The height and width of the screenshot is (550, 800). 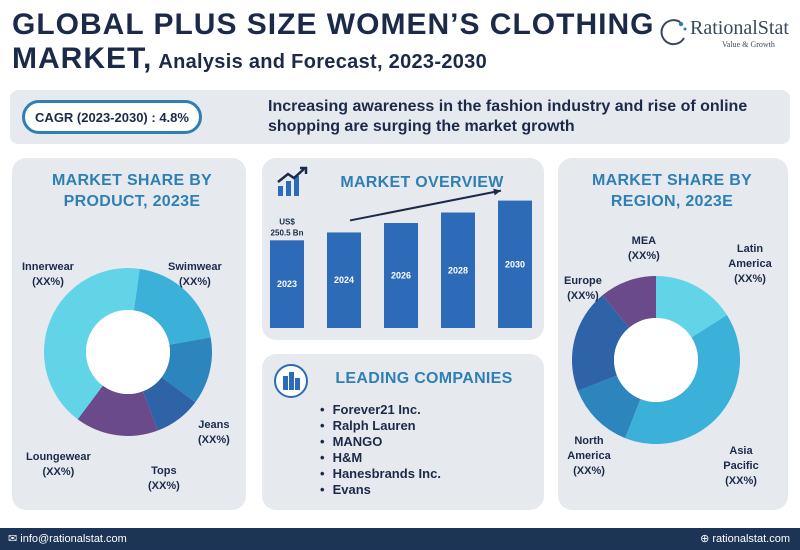 I want to click on label-name: Tops, so click(x=164, y=471).